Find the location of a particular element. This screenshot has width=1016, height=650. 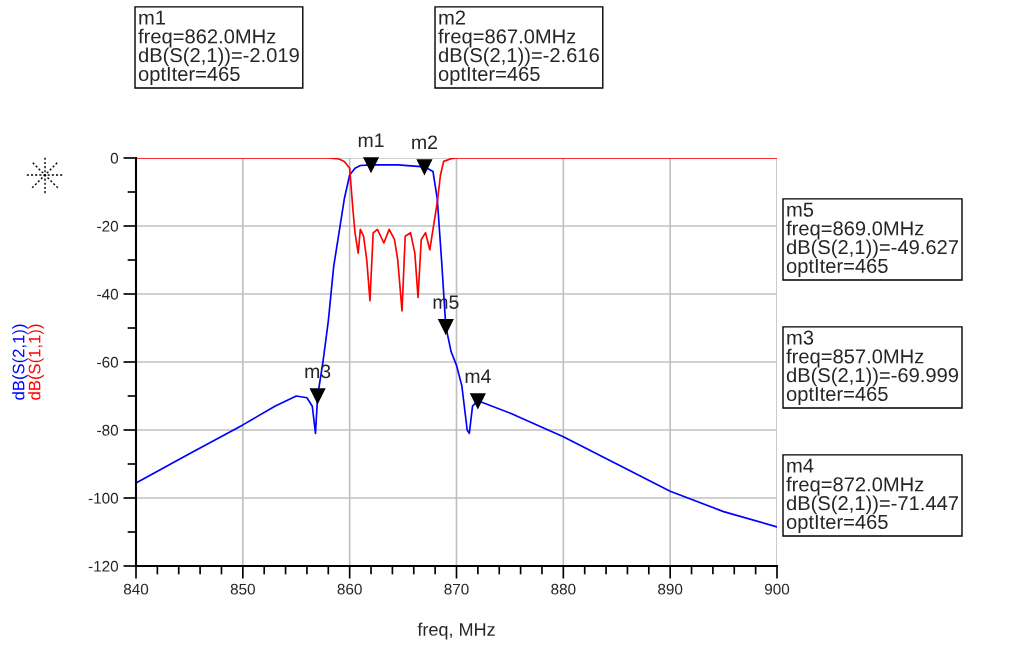

text: m2 freq=867.0MHz dB(S(2,1))=-2.616 optIter=465 is located at coordinates (518, 48).